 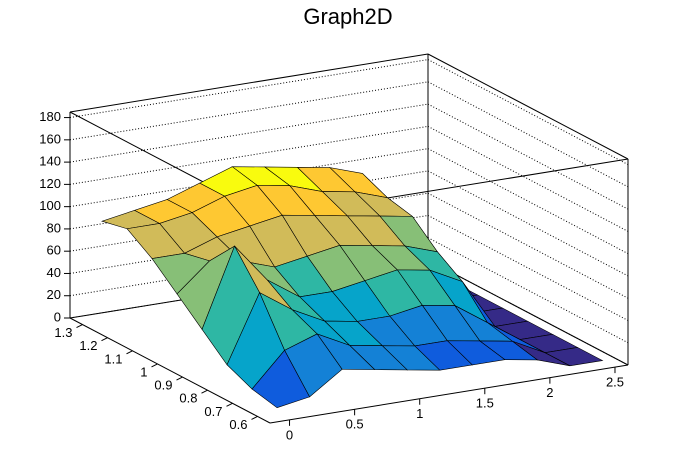 What do you see at coordinates (615, 382) in the screenshot?
I see `x-tick-label: 2.5` at bounding box center [615, 382].